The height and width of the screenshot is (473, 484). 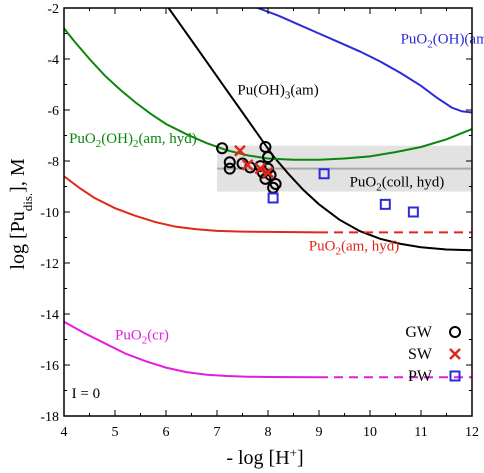 I want to click on series-label-puo2oh2_am_hyd-part-1: 2, so click(x=99, y=144).